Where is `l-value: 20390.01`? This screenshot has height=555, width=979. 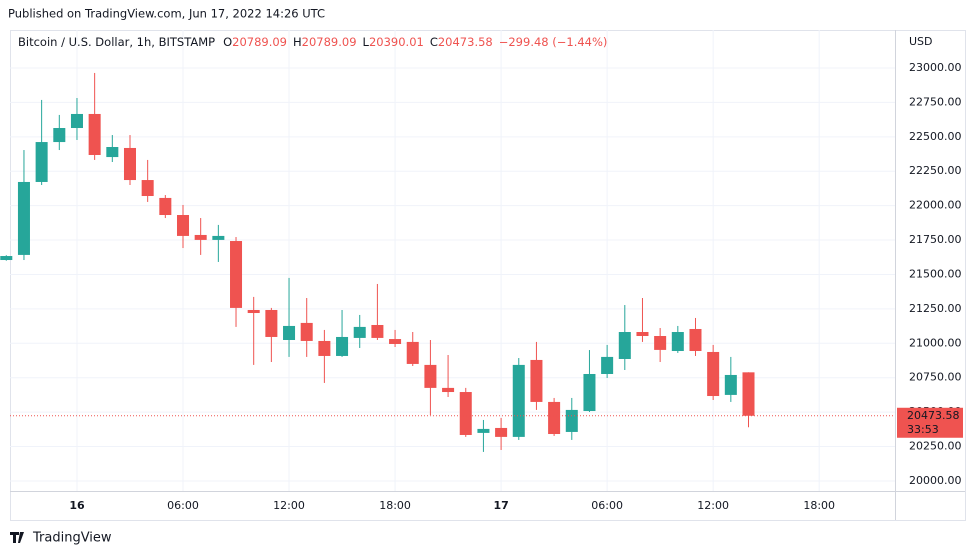
l-value: 20390.01 is located at coordinates (396, 42).